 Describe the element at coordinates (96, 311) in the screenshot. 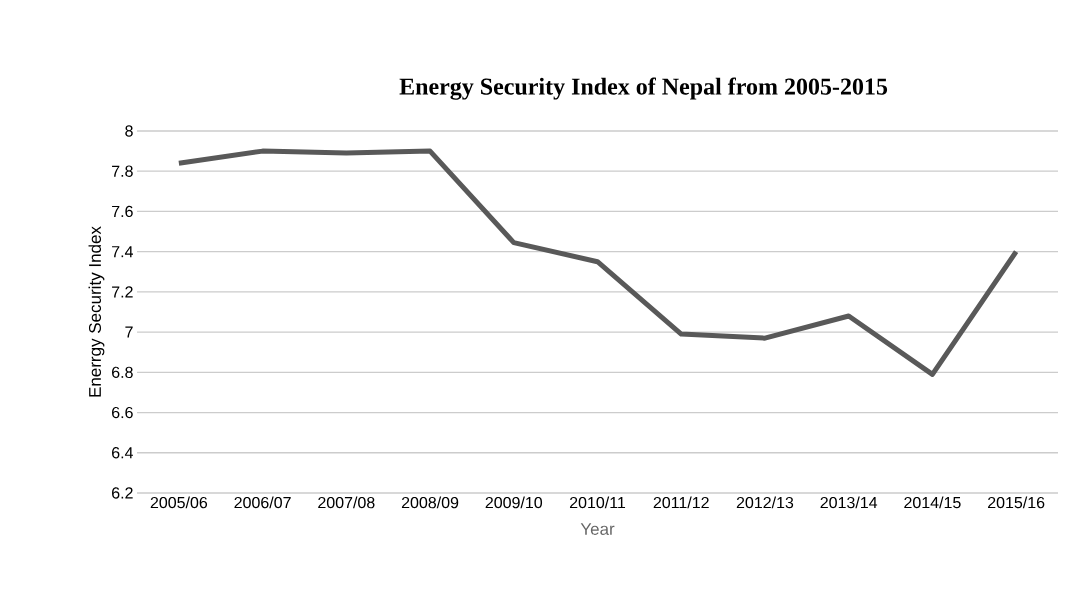

I see `y-axis-title: Enerrgy Security Index` at that location.